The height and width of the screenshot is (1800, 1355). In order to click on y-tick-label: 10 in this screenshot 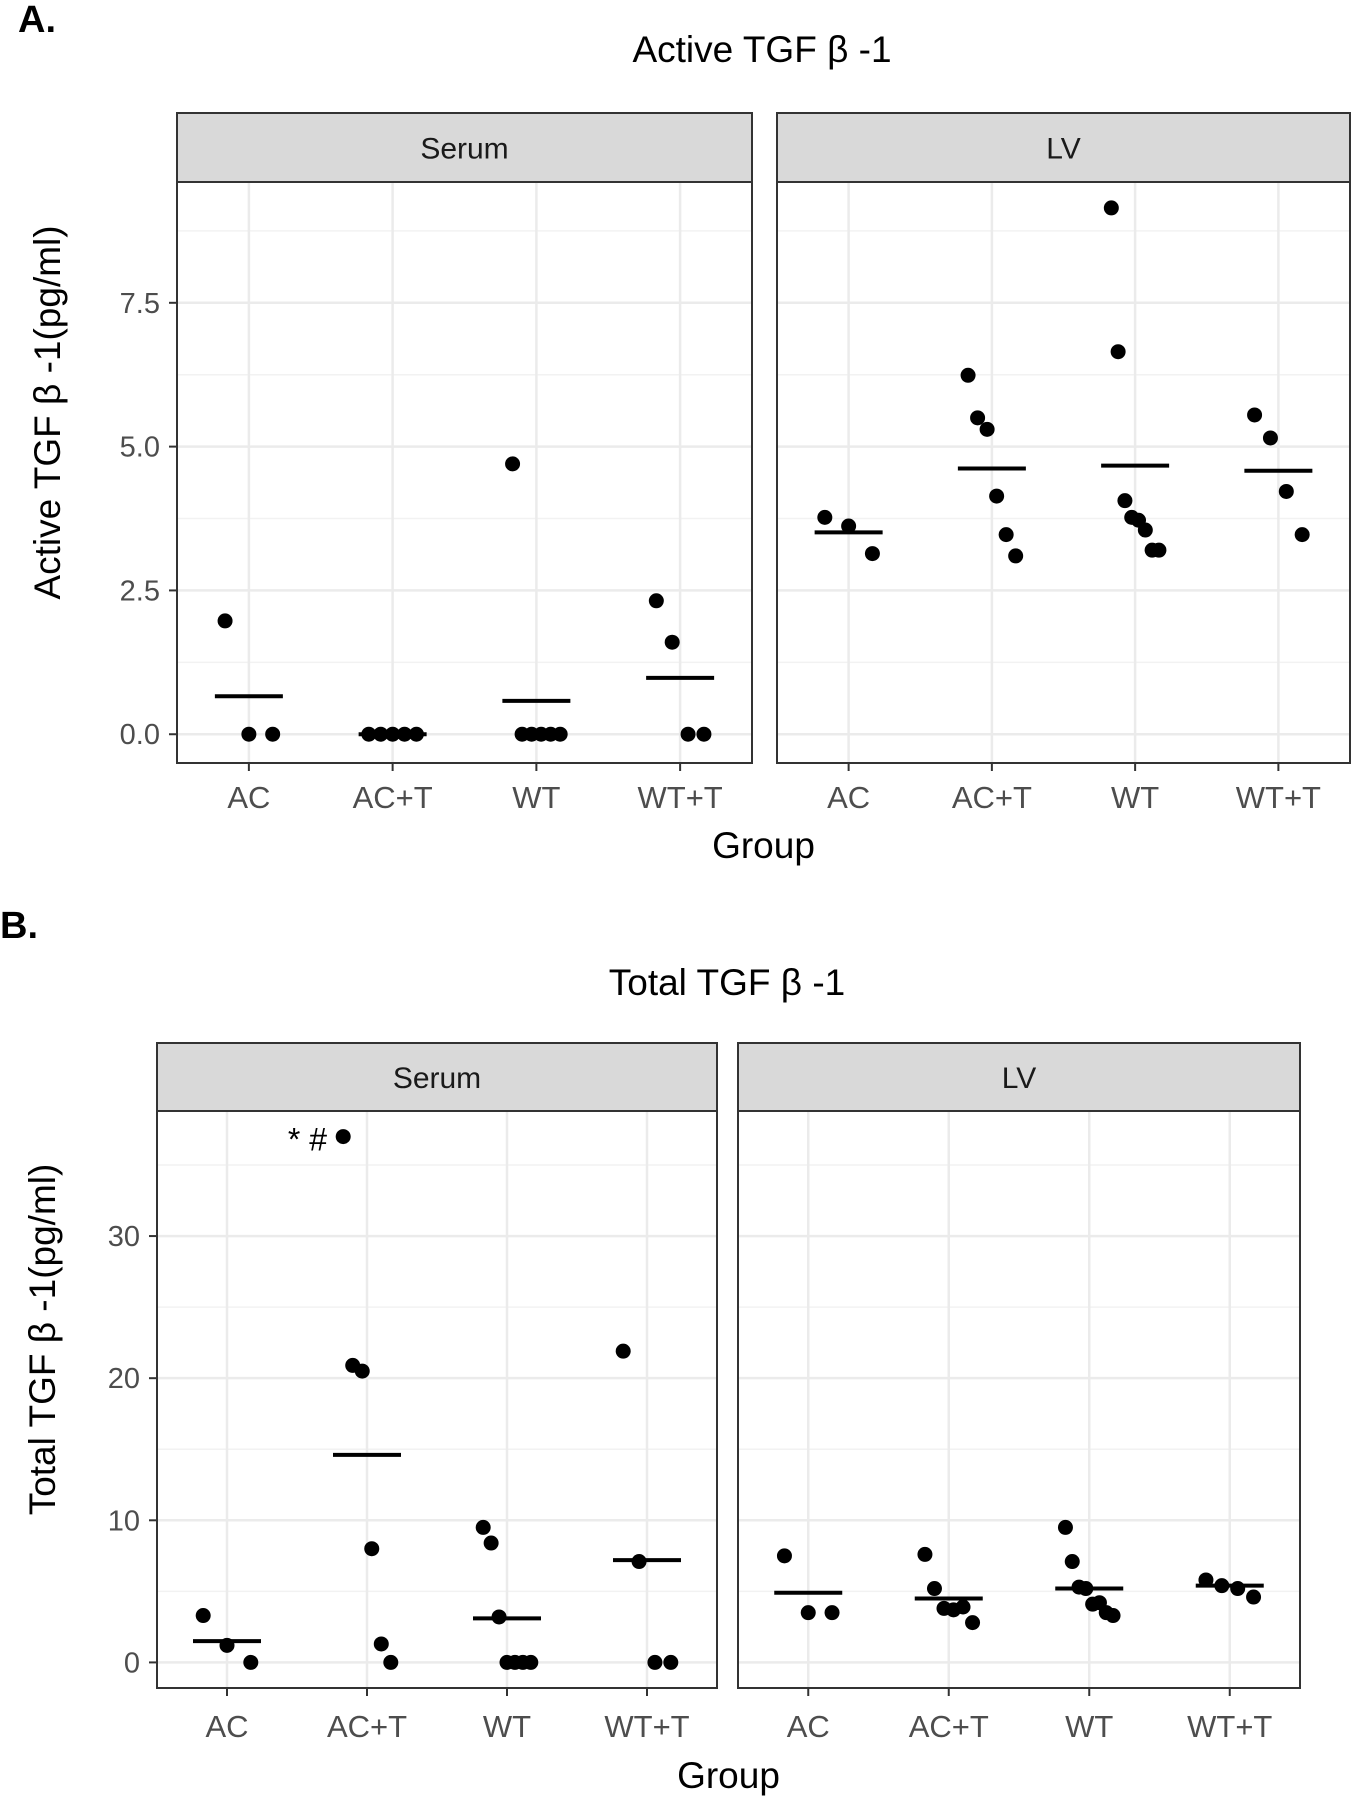, I will do `click(124, 1521)`.